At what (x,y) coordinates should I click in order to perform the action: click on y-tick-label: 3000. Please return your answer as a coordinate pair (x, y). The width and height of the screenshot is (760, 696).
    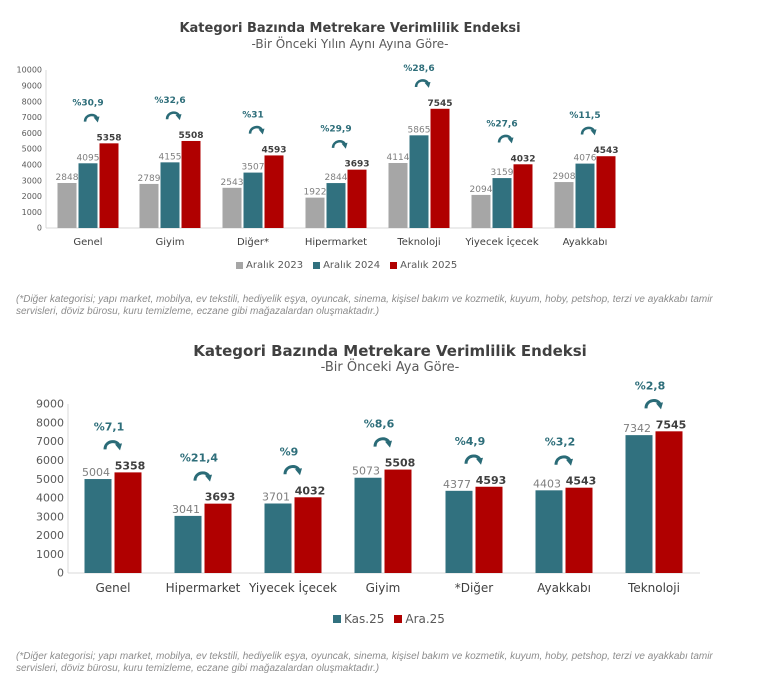
    Looking at the image, I should click on (50, 516).